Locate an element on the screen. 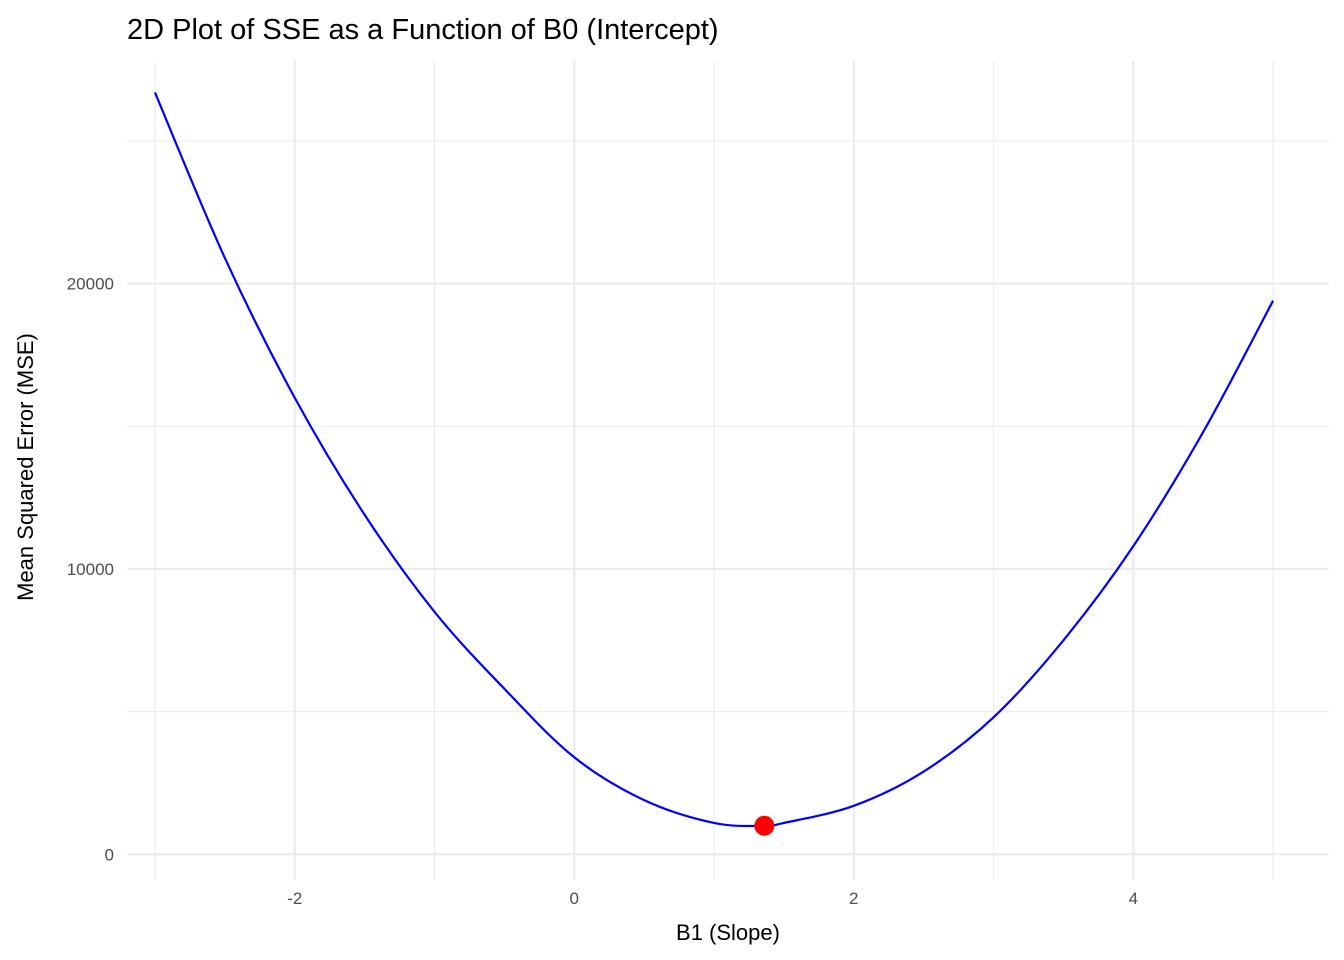 The width and height of the screenshot is (1344, 960). minimum-point is located at coordinates (764, 825).